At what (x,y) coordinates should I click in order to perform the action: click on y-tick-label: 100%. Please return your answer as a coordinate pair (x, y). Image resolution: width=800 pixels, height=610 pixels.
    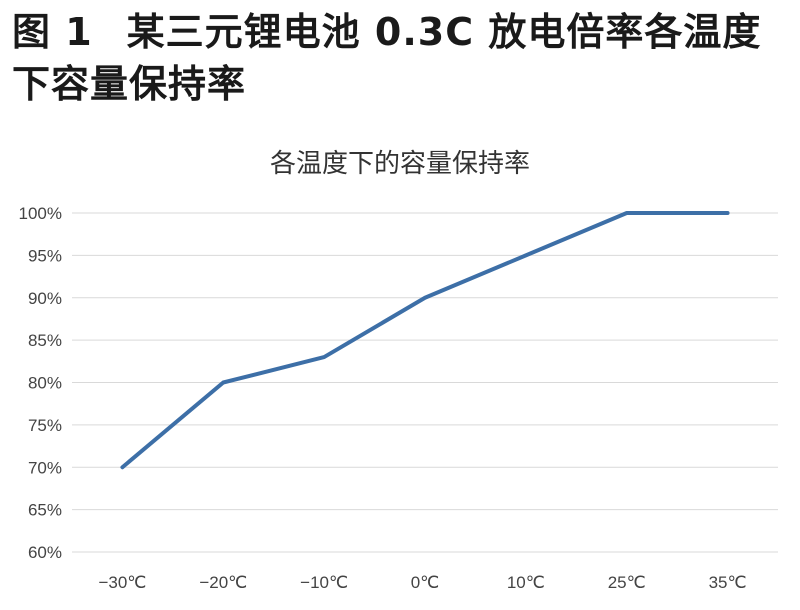
    Looking at the image, I should click on (40, 213).